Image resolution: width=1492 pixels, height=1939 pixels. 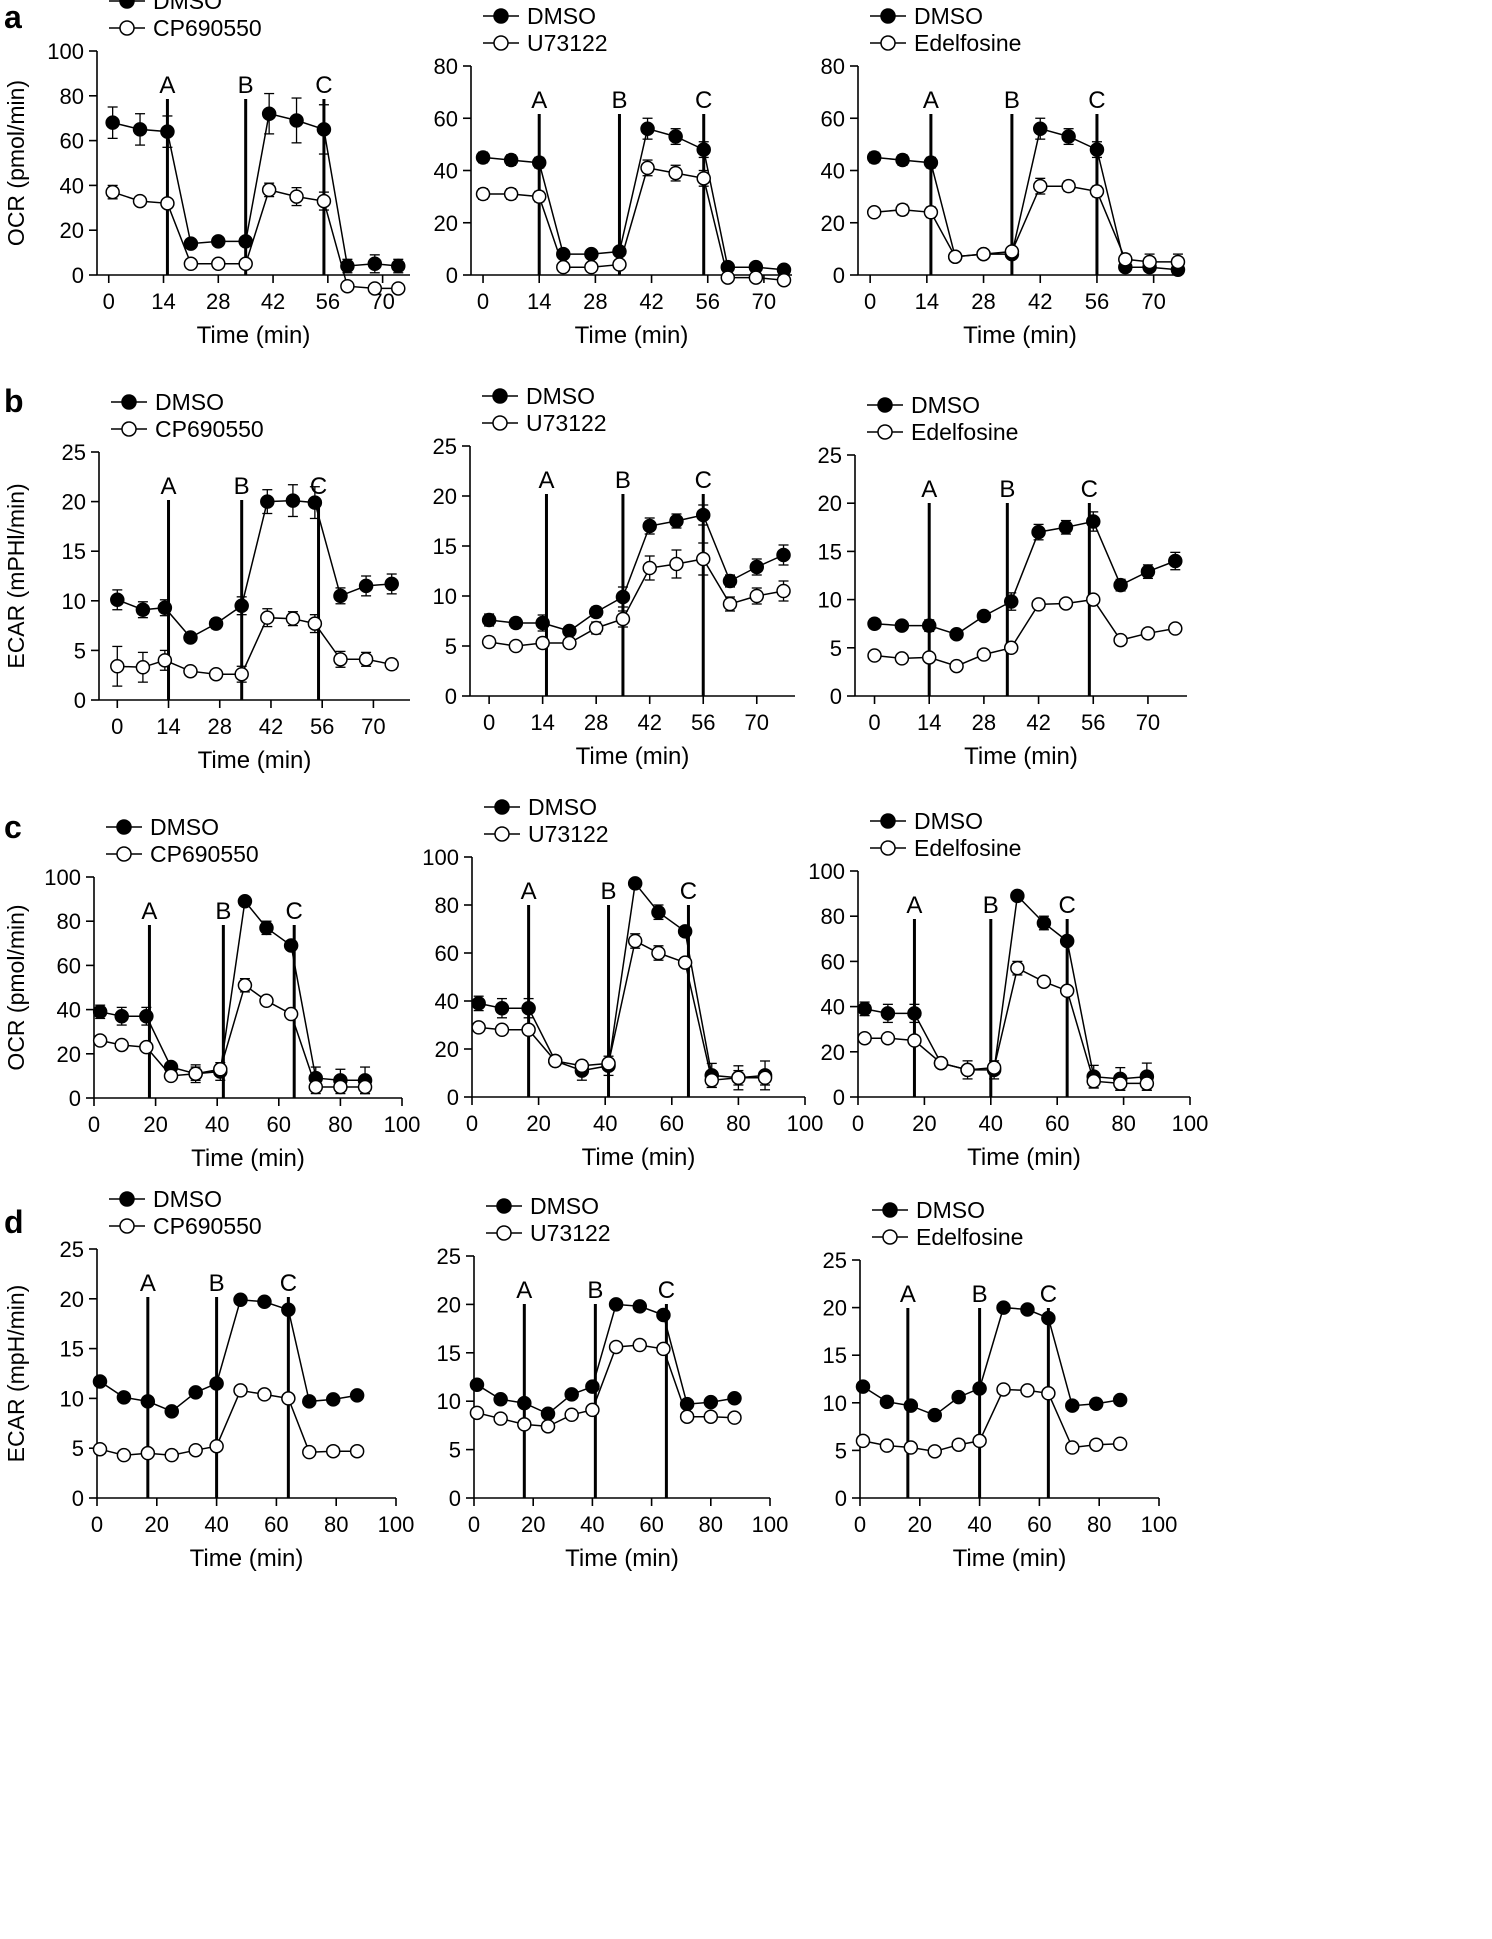 I want to click on y-tick-label: 25, so click(x=72, y=1249).